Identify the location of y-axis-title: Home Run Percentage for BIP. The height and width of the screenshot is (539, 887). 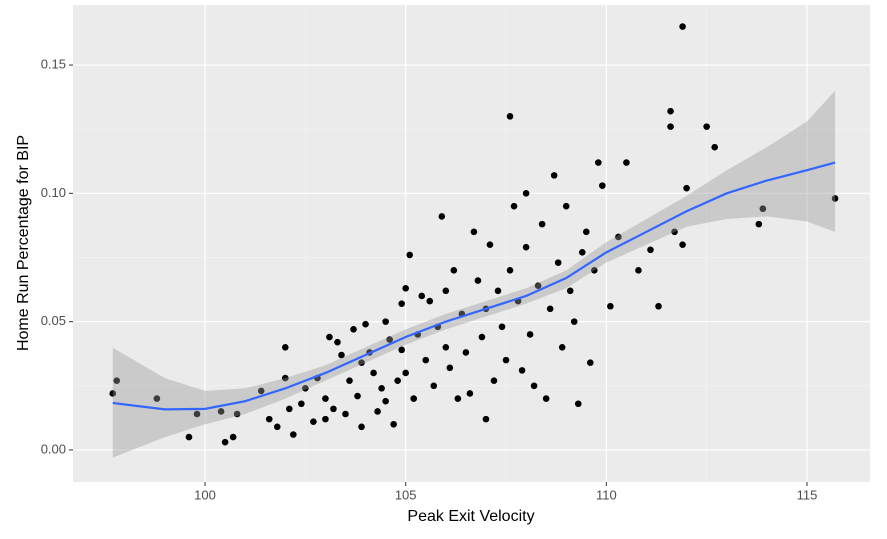
(23, 243).